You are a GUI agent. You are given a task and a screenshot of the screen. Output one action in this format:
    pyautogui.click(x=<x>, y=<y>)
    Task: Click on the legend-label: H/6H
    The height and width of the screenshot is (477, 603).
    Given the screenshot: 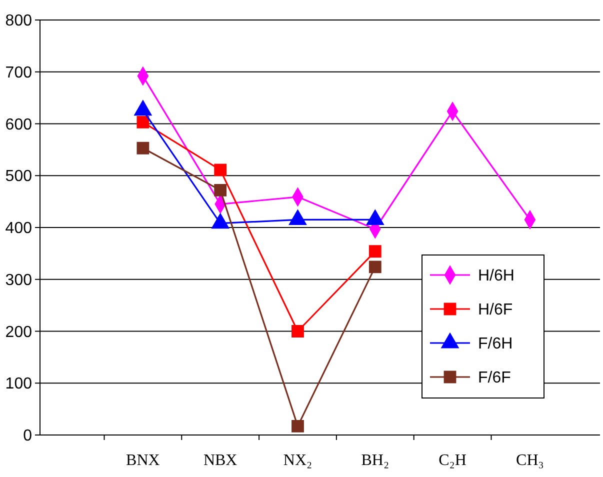 What is the action you would take?
    pyautogui.click(x=496, y=276)
    